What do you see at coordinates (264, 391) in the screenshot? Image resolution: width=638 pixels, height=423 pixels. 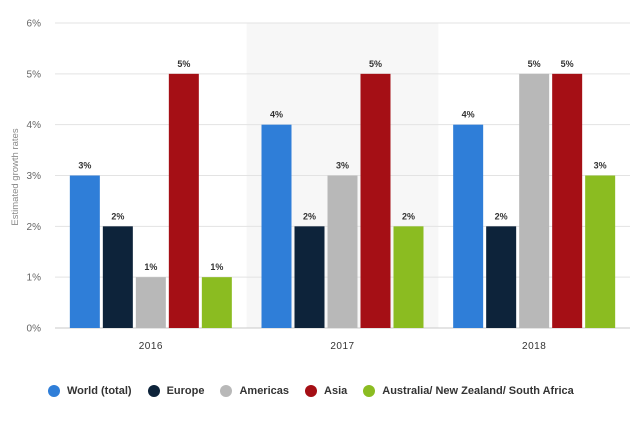 I see `legend-label: Americas` at bounding box center [264, 391].